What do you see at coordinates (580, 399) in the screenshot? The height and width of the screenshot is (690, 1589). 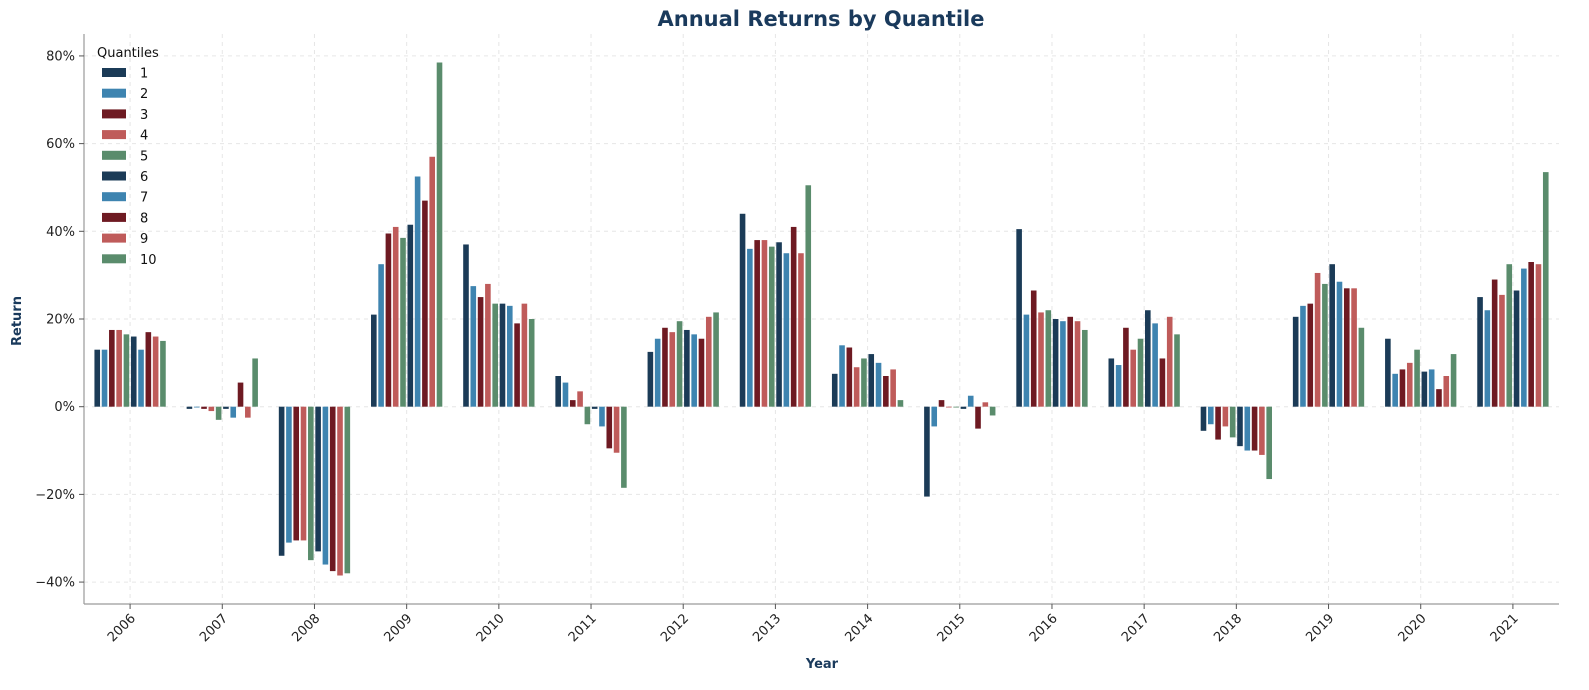 I see `bar-2011-q4` at bounding box center [580, 399].